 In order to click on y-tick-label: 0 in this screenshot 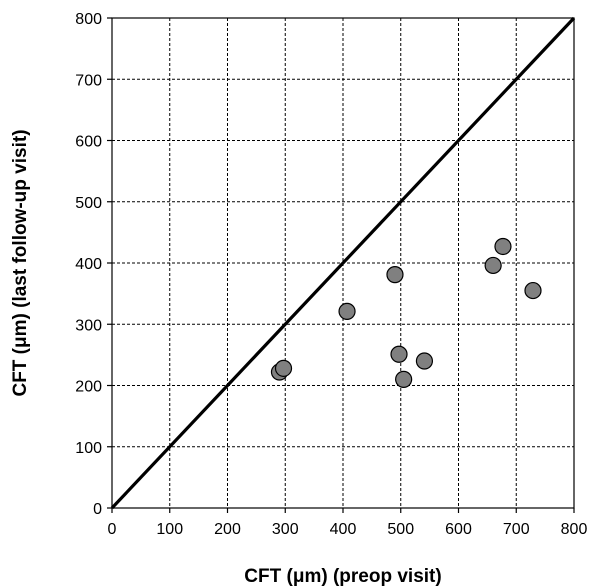, I will do `click(97, 509)`.